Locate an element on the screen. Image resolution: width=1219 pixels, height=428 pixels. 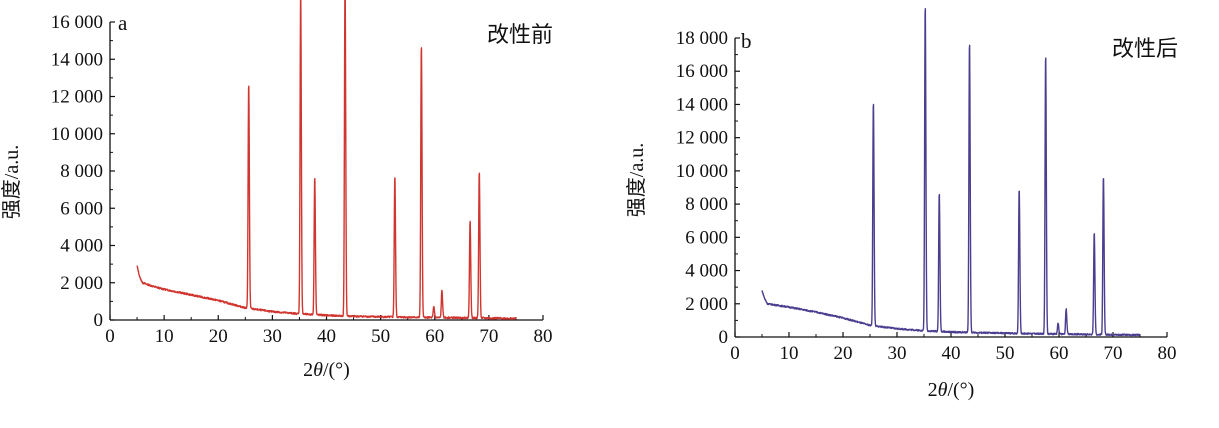
panel-letter: a is located at coordinates (123, 23).